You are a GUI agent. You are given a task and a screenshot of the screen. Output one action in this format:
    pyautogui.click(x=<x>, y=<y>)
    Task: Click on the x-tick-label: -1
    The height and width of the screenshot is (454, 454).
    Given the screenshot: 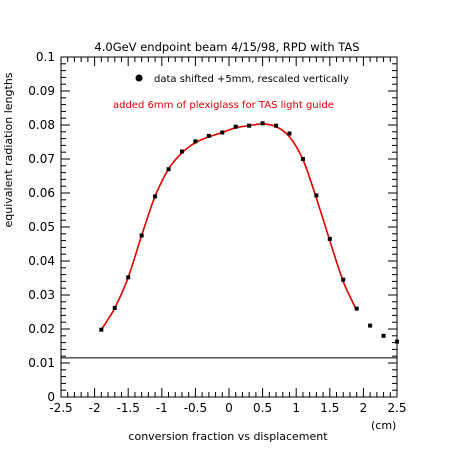 What is the action you would take?
    pyautogui.click(x=162, y=408)
    